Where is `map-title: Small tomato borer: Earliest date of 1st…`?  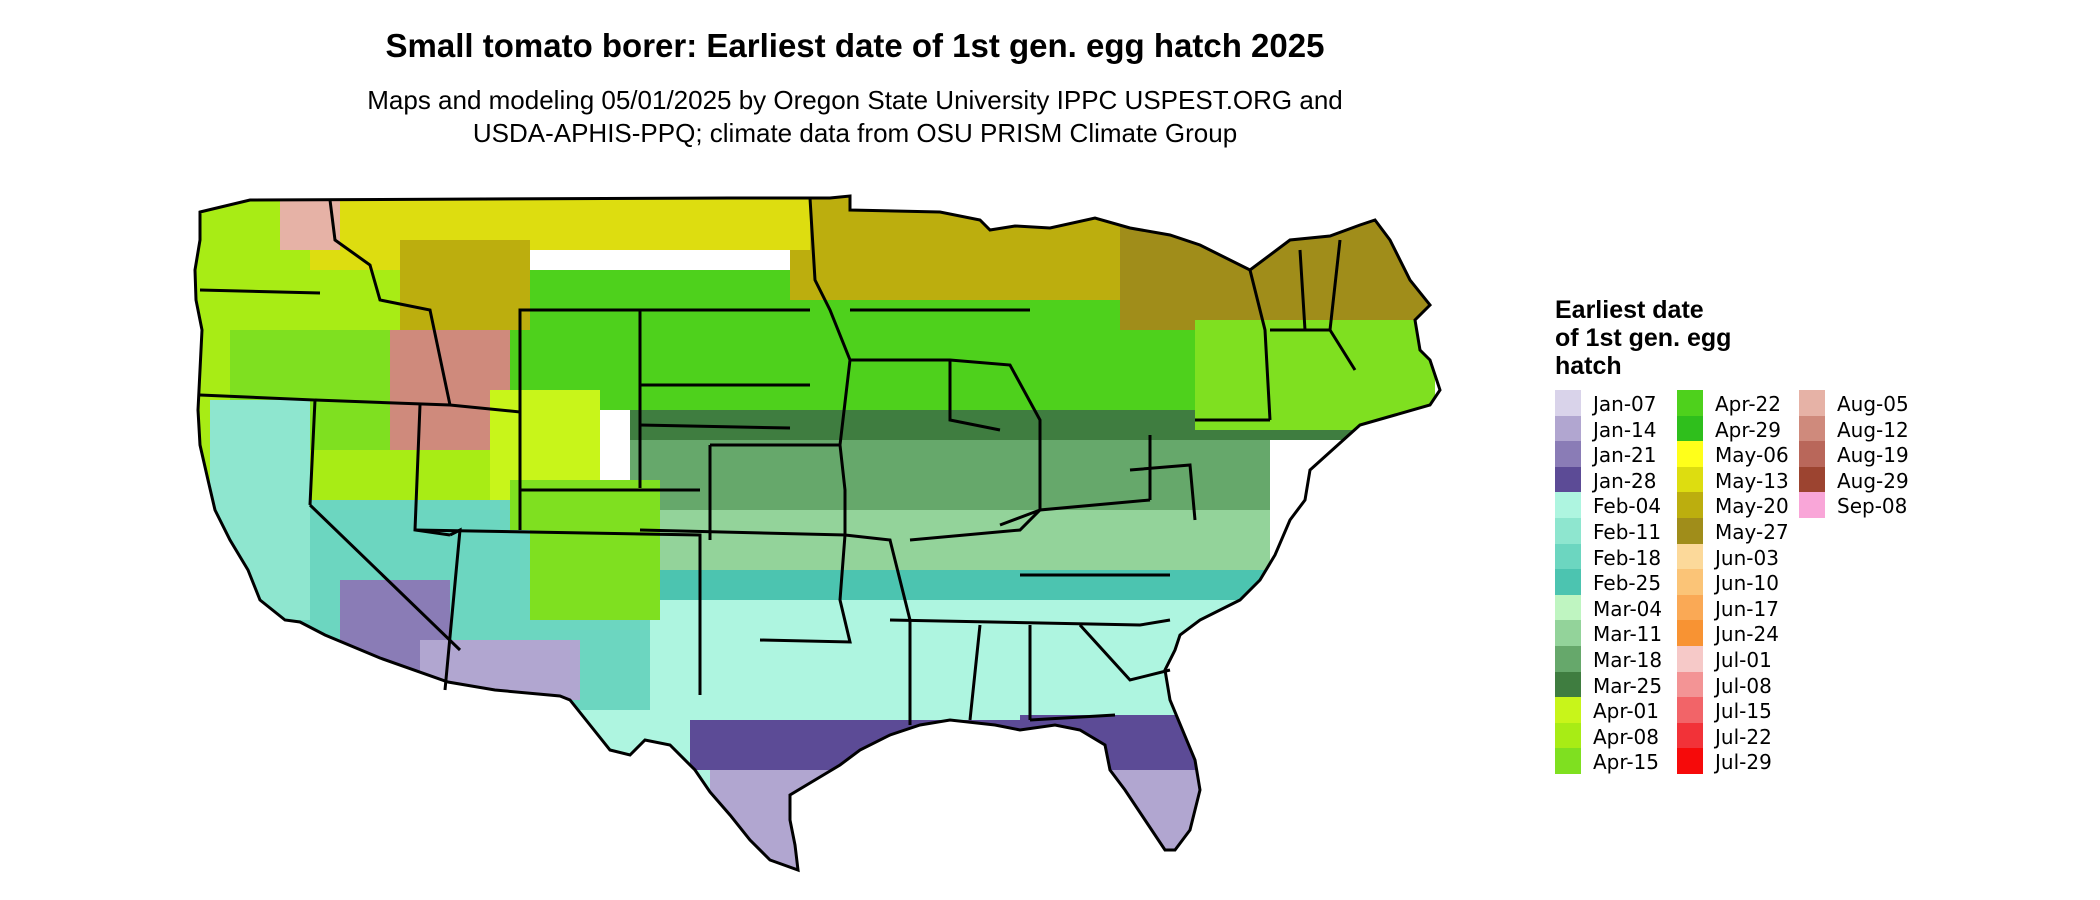
map-title: Small tomato borer: Earliest date of 1st… is located at coordinates (855, 45).